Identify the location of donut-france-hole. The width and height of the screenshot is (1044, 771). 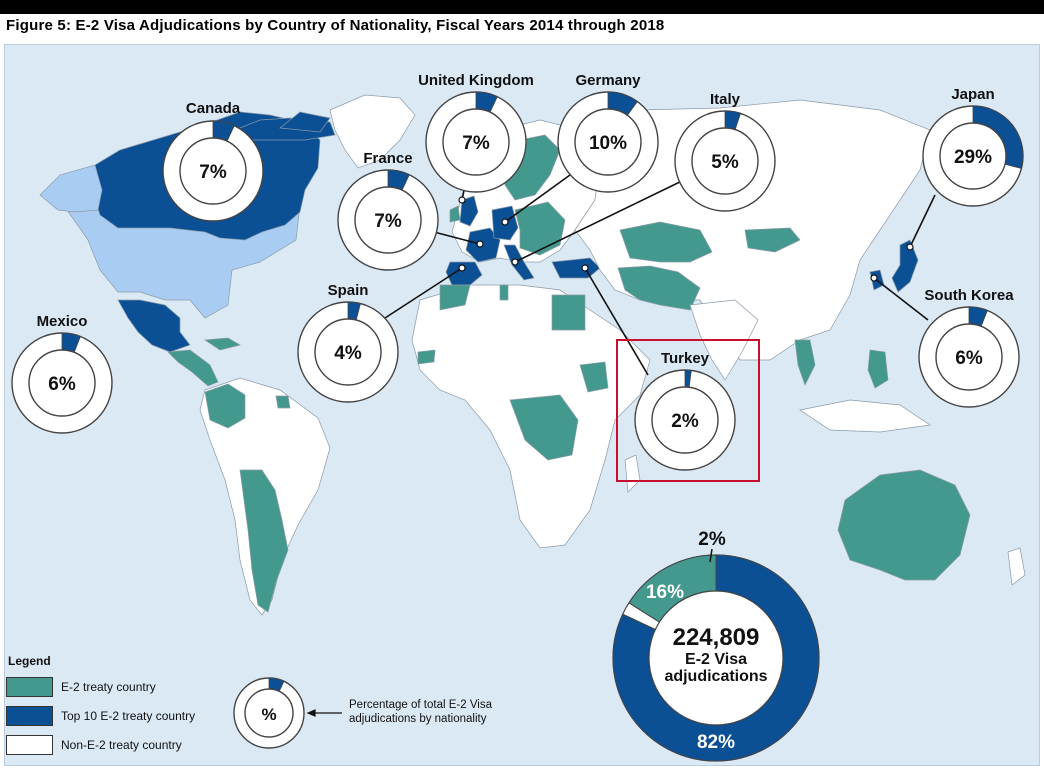
(388, 220).